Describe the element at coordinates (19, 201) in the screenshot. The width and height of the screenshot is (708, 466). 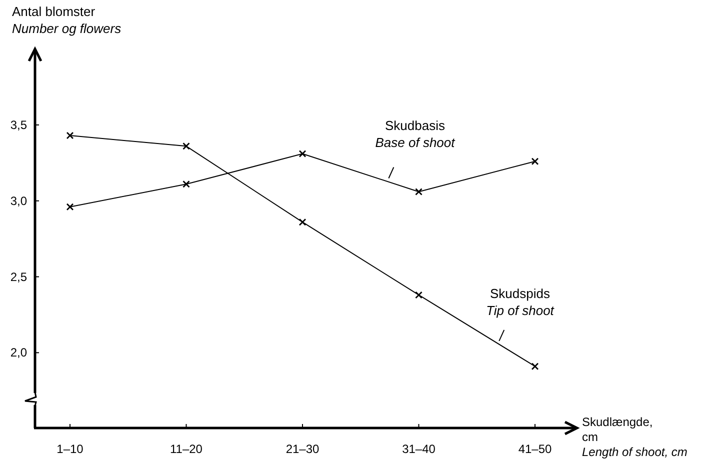
I see `y-tick-label: 3,0` at that location.